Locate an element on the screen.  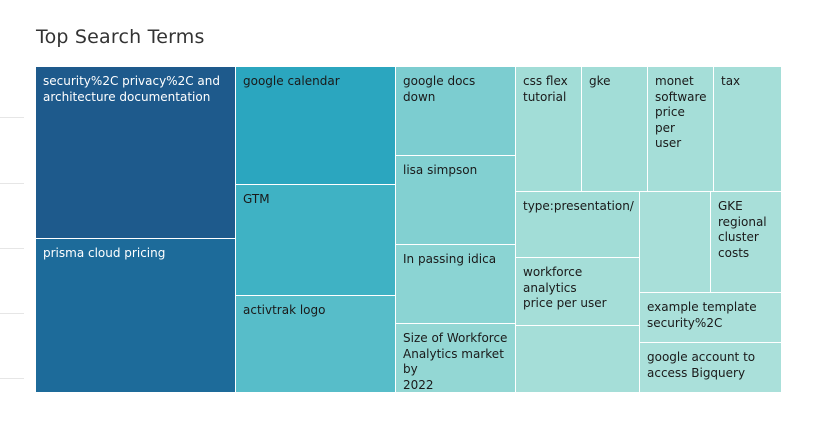
treemap-tile: GKE regional cluster costs is located at coordinates (746, 242).